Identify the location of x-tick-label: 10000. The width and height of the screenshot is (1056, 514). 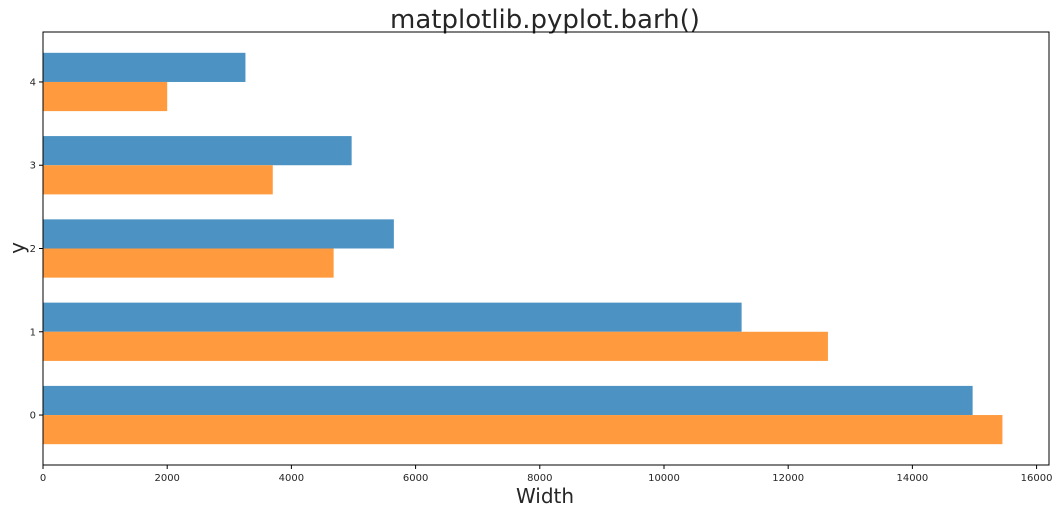
(664, 478).